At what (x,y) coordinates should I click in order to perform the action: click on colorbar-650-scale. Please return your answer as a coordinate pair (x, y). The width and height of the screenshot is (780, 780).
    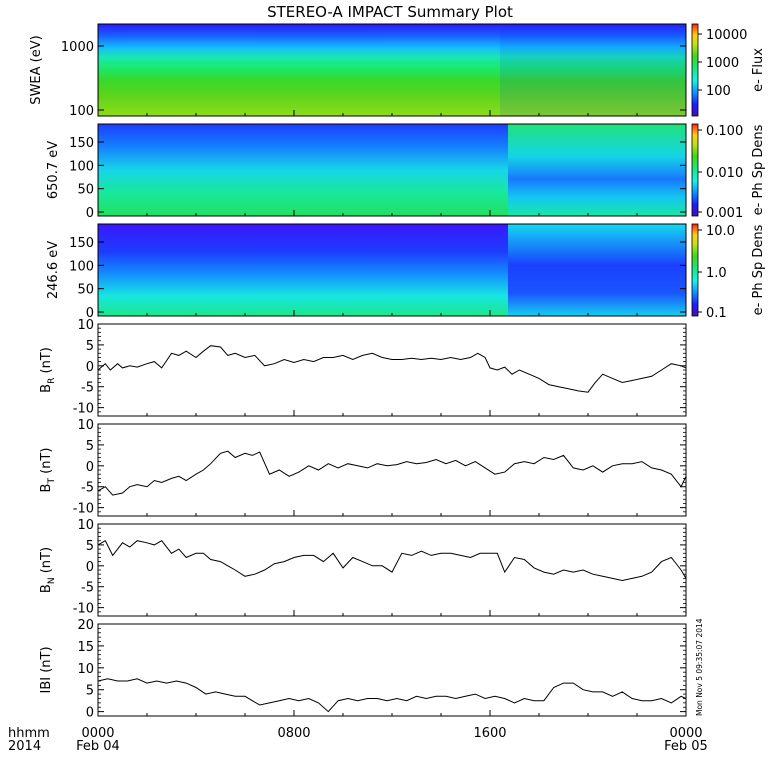
    Looking at the image, I should click on (695, 170).